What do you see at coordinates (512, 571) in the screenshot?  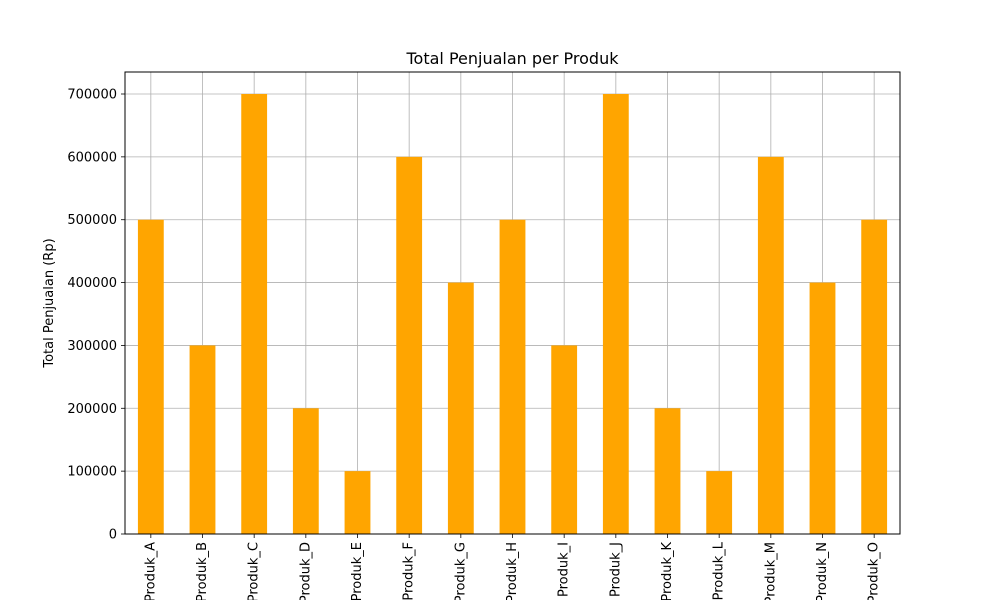 I see `x-tick-label: Produk_H` at bounding box center [512, 571].